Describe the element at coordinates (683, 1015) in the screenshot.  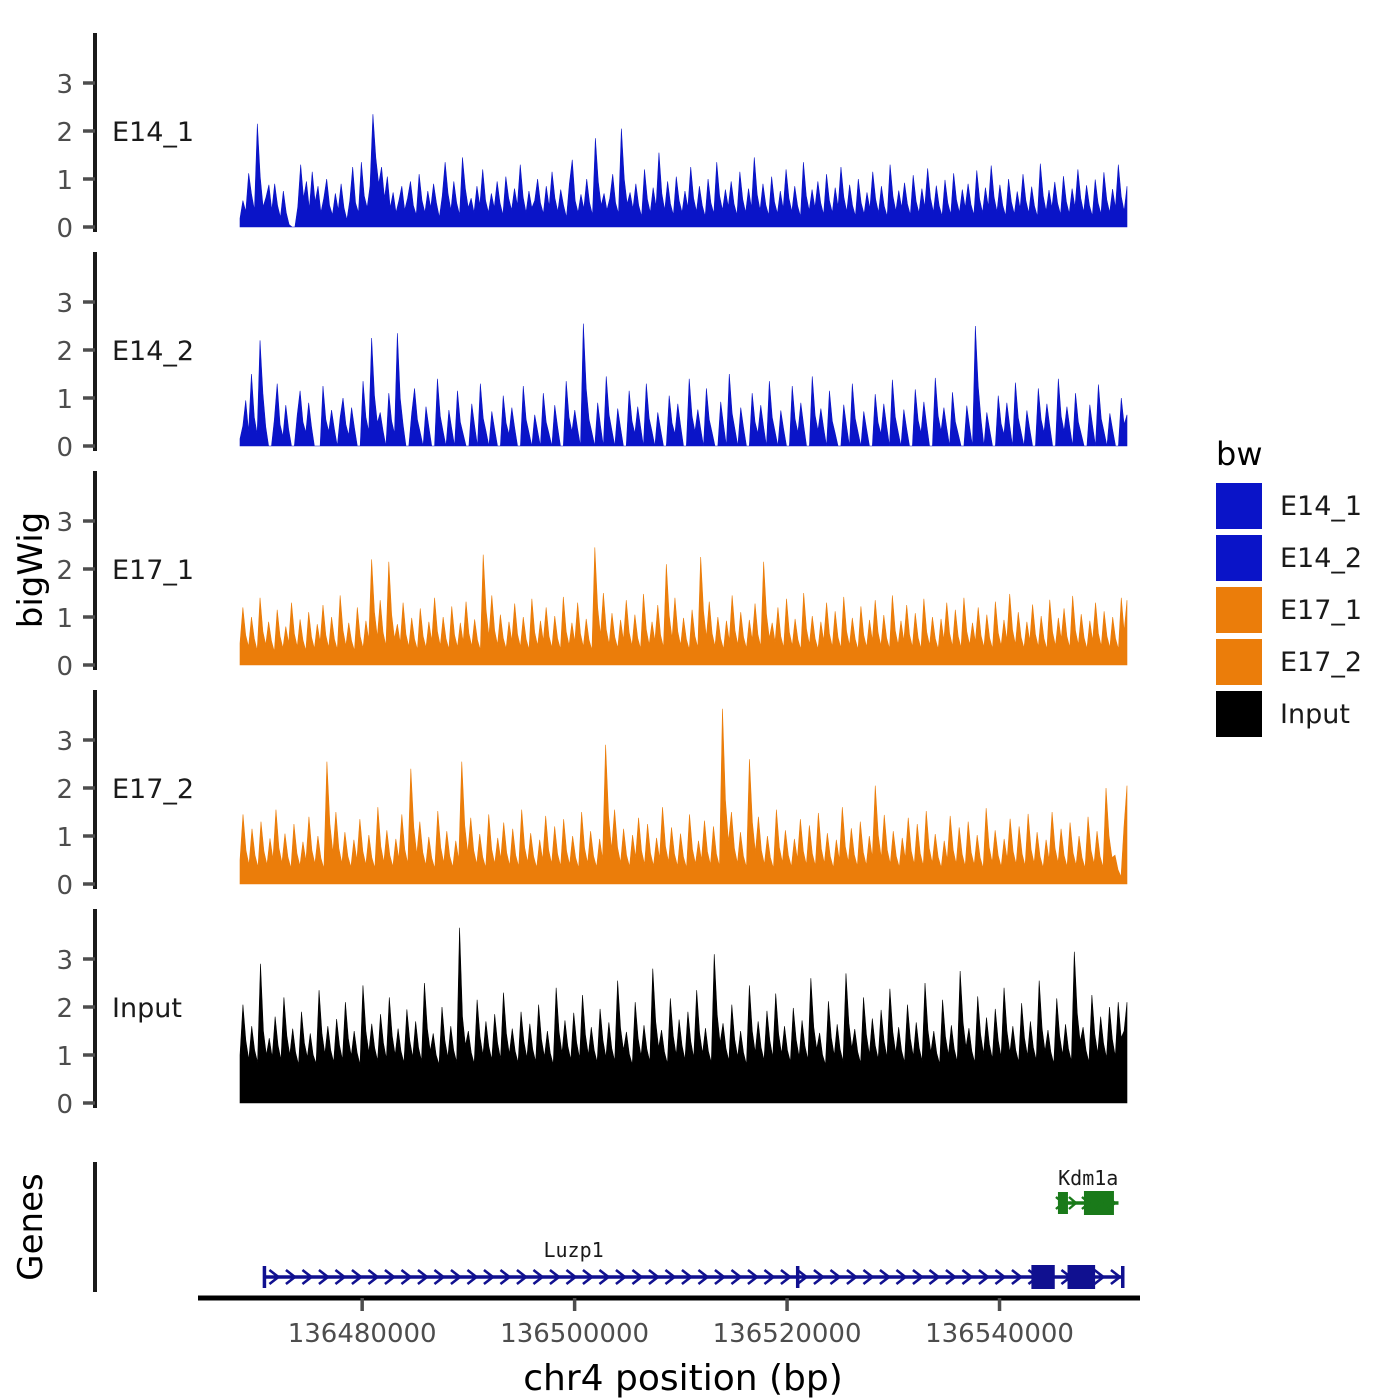
I see `wiggle-area-input` at that location.